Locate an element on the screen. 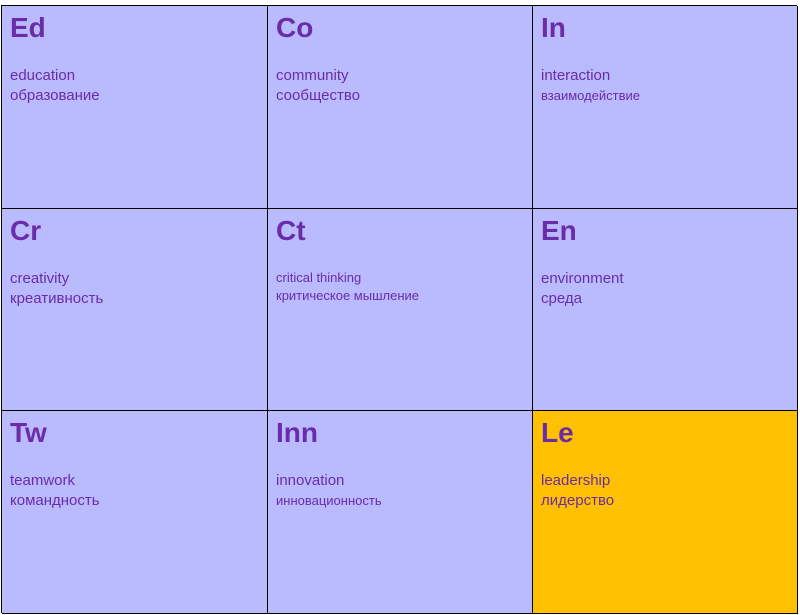  cell-words: education образование is located at coordinates (135, 86).